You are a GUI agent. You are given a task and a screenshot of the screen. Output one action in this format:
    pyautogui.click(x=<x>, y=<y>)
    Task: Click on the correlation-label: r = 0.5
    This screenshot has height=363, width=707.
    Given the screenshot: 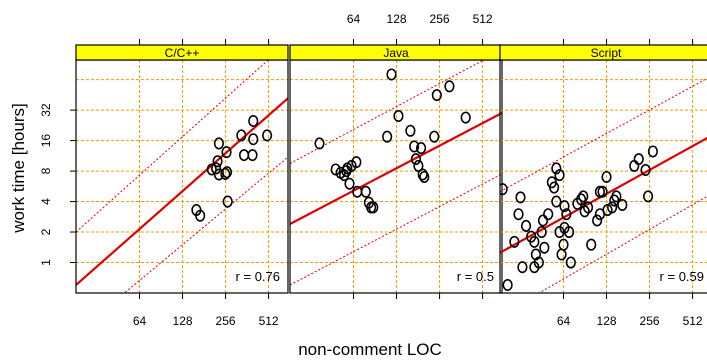 What is the action you would take?
    pyautogui.click(x=475, y=276)
    